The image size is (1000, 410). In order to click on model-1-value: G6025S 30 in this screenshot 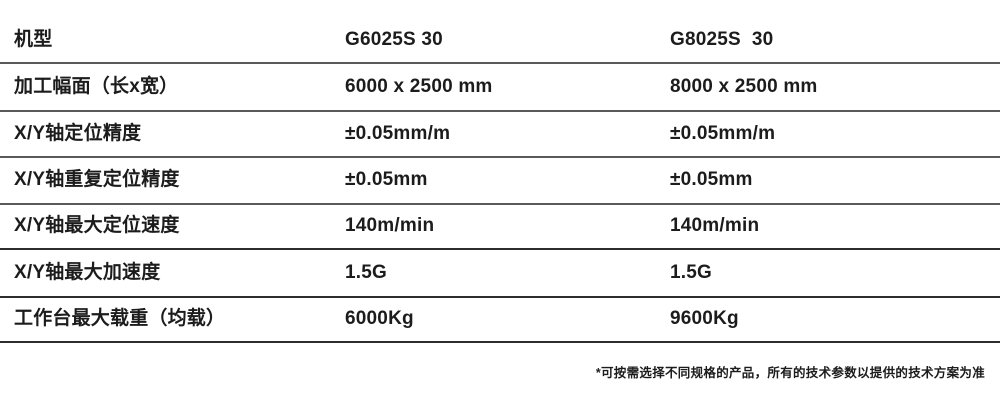, I will do `click(394, 39)`.